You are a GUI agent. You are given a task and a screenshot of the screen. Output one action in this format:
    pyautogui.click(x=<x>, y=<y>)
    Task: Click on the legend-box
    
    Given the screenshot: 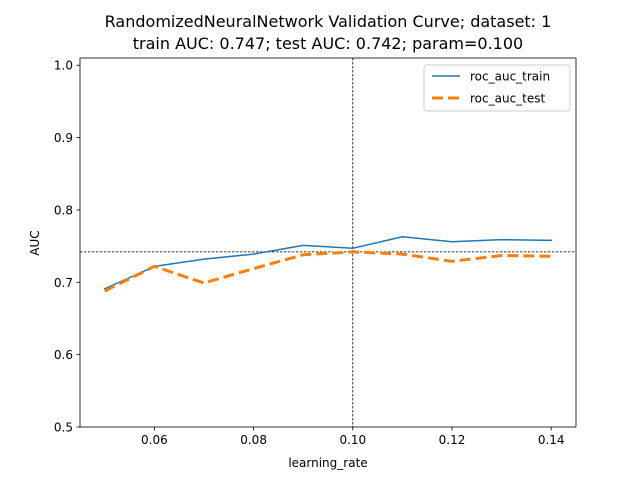 What is the action you would take?
    pyautogui.click(x=497, y=88)
    